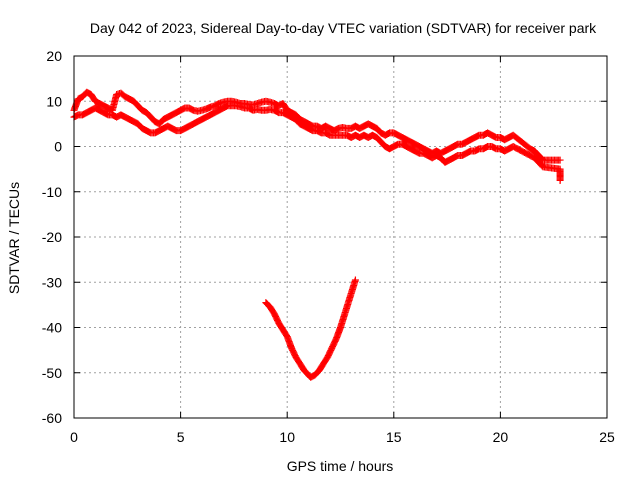 This screenshot has width=640, height=480. What do you see at coordinates (607, 437) in the screenshot?
I see `x-tick-label: 25` at bounding box center [607, 437].